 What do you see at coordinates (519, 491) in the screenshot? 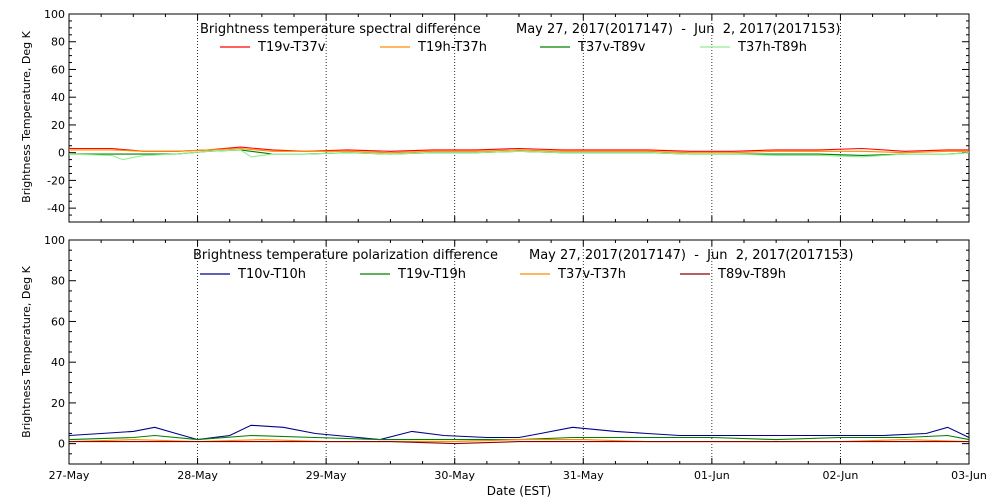
I see `x-axis-label: Date (EST)` at bounding box center [519, 491].